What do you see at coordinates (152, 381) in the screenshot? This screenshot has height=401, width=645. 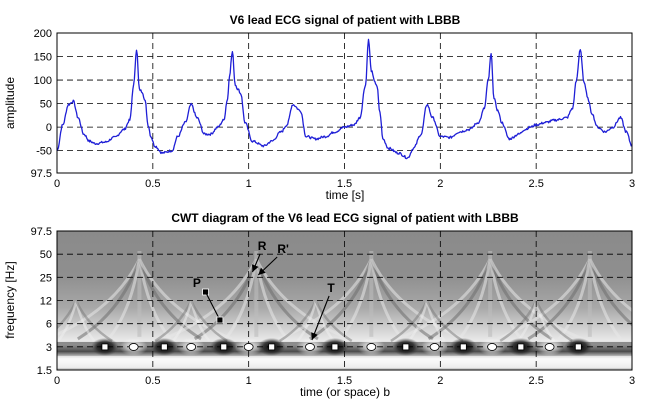 I see `cwt-x-tick-label: 0.5` at bounding box center [152, 381].